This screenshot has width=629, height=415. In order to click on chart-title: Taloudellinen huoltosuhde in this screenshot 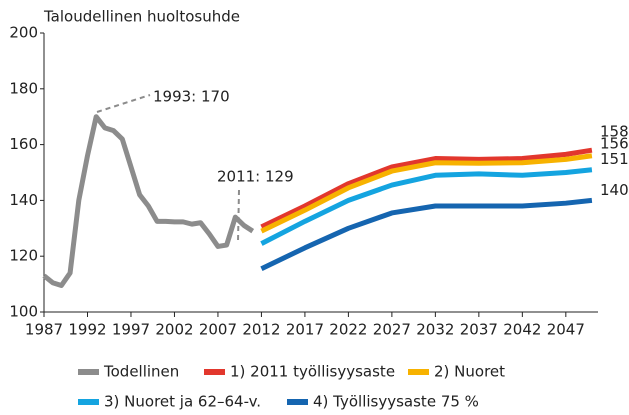, I will do `click(141, 17)`.